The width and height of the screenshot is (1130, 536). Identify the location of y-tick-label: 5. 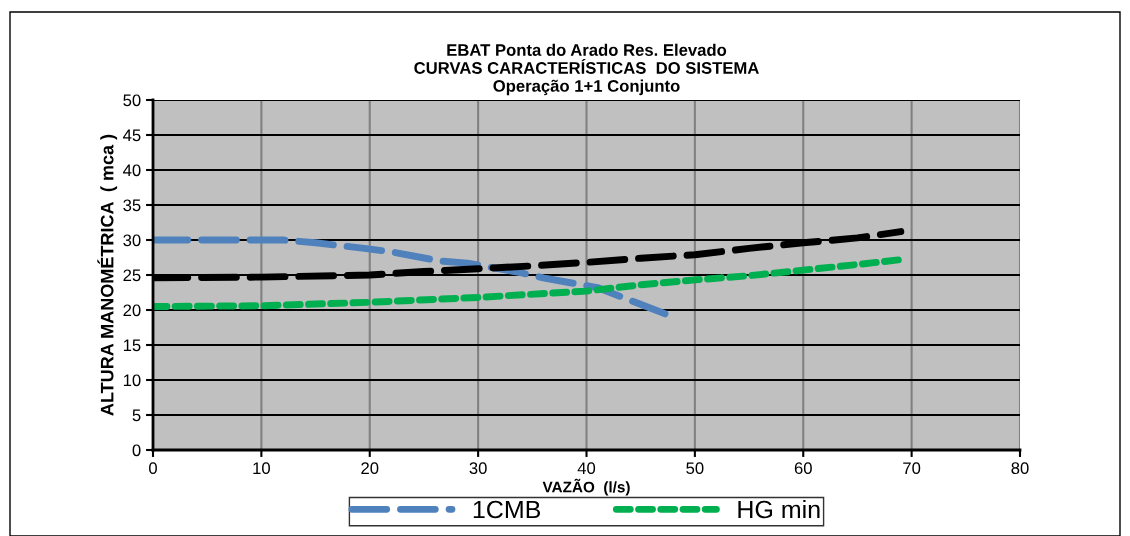
(136, 415).